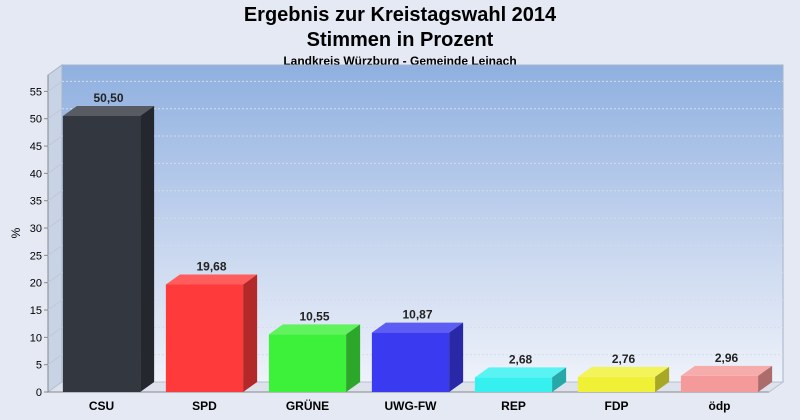 Image resolution: width=800 pixels, height=420 pixels. Describe the element at coordinates (624, 359) in the screenshot. I see `value-label: 2,76` at that location.